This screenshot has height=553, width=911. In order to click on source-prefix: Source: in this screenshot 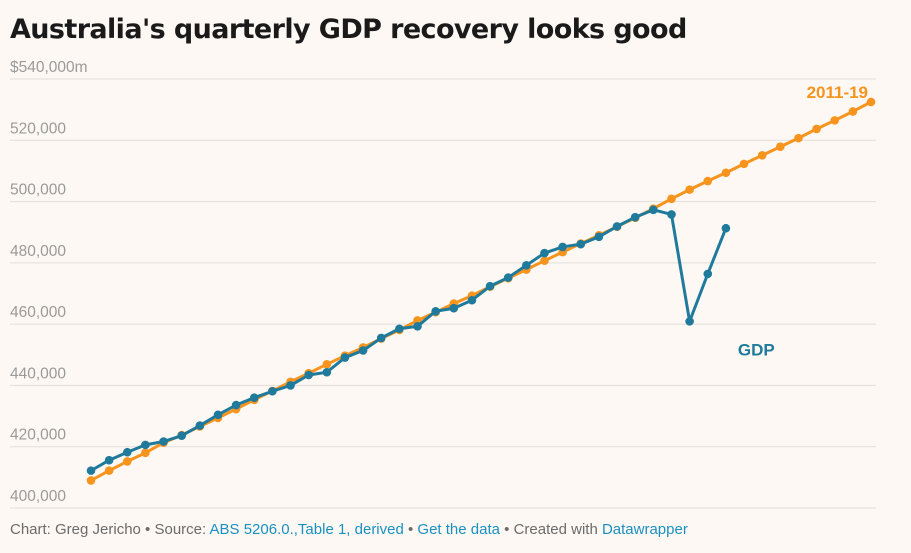, I will do `click(182, 529)`.